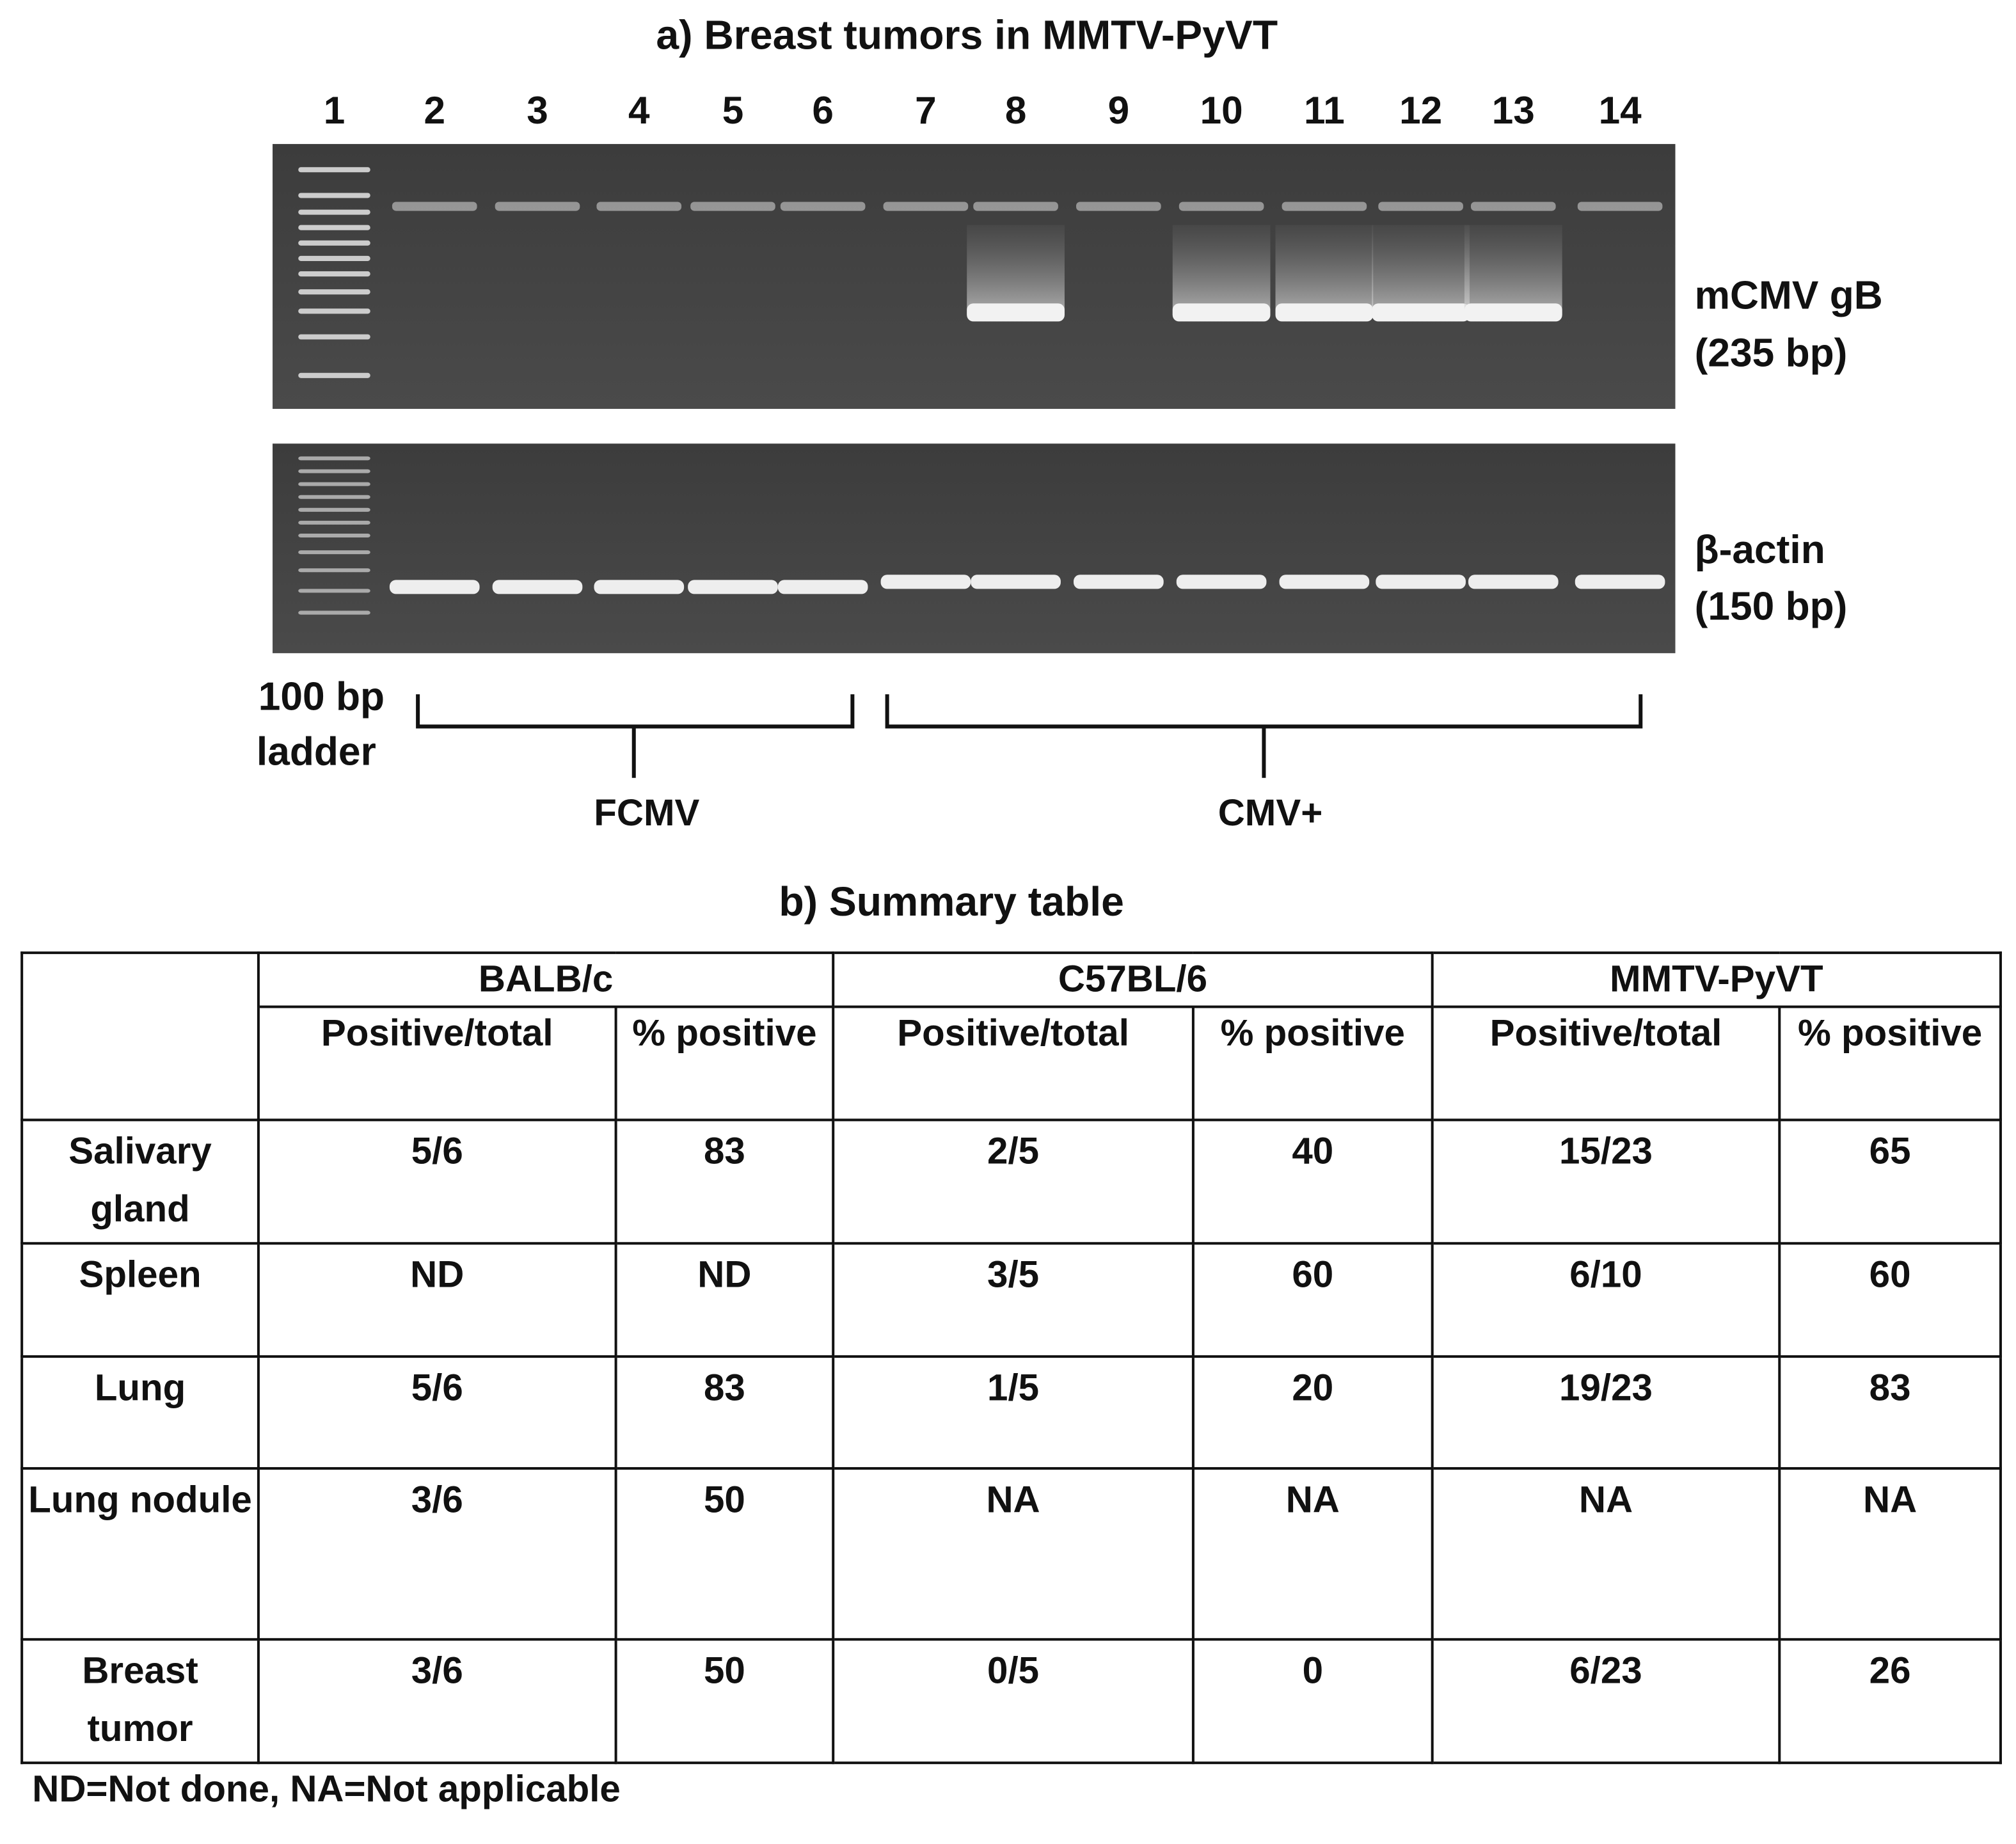 This screenshot has width=2016, height=1844. Describe the element at coordinates (1014, 1300) in the screenshot. I see `cell: 3/5` at that location.